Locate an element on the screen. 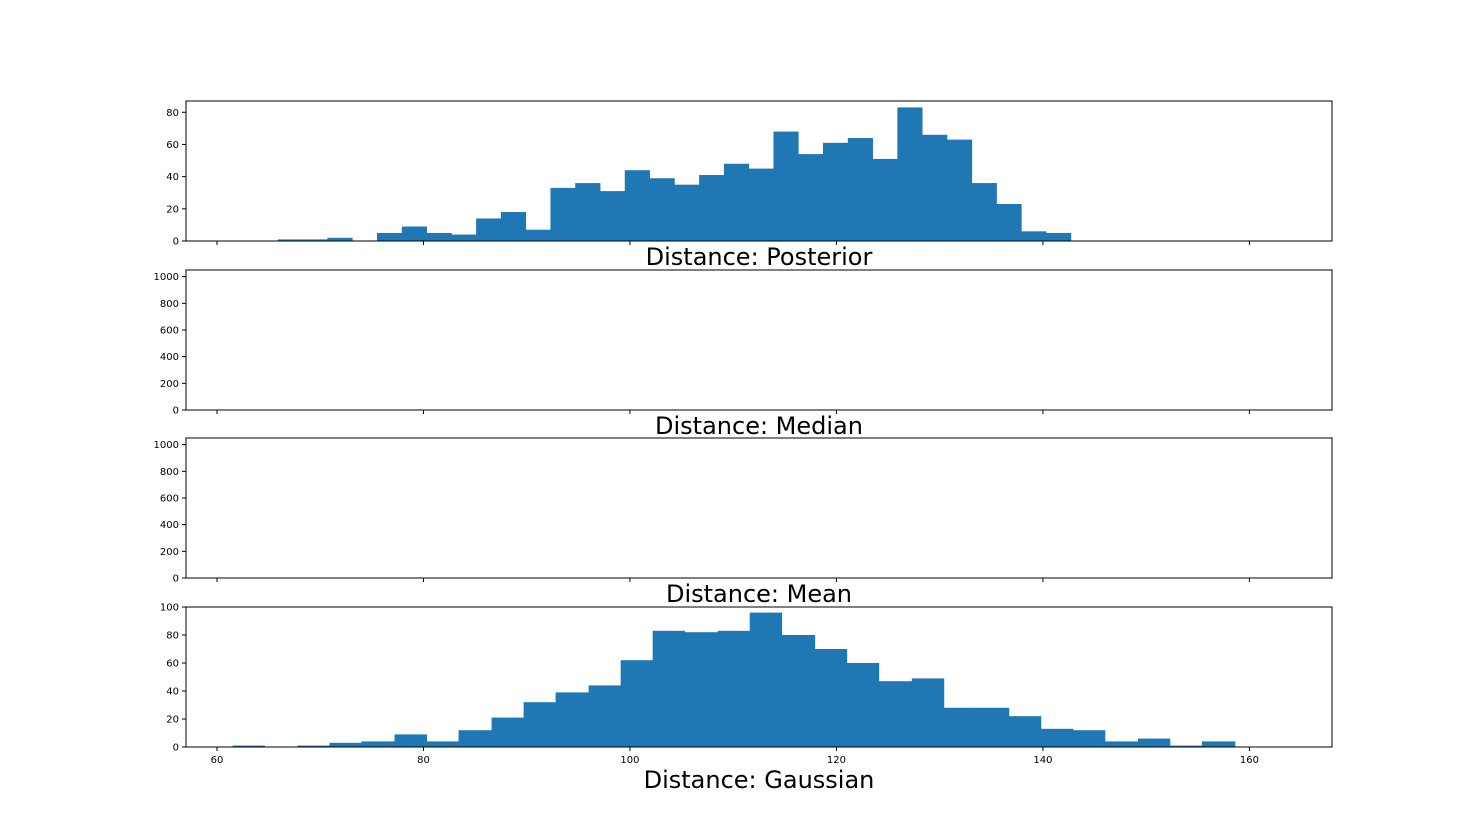  y-tick-label: 100 is located at coordinates (169, 608).